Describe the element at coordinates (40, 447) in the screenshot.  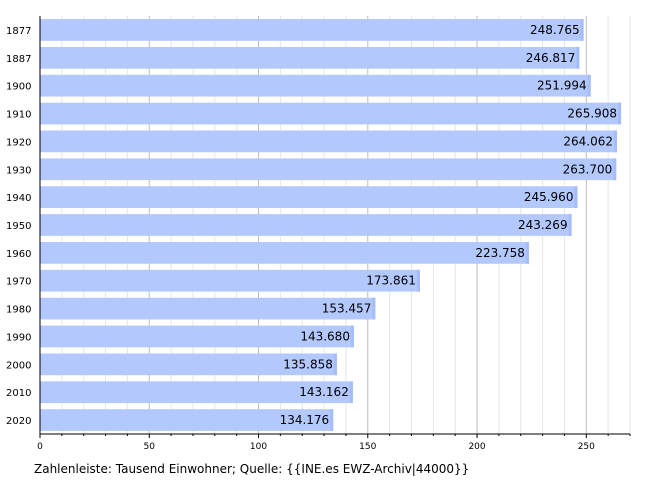
I see `x-tick-label-0: 0` at that location.